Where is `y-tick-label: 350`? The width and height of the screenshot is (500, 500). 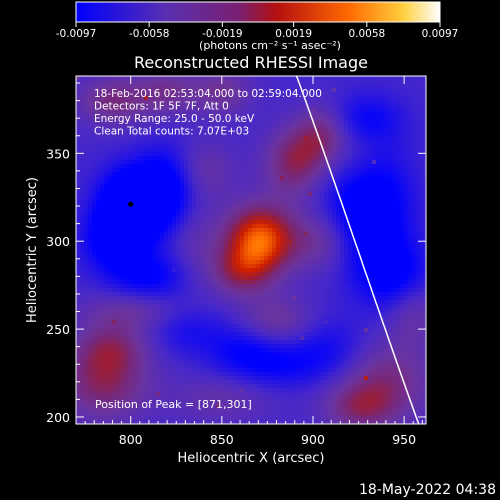 y-tick-label: 350 is located at coordinates (58, 153).